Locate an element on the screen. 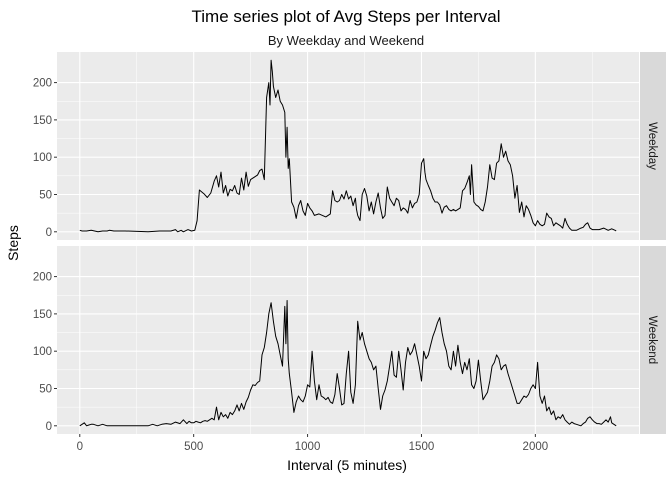 This screenshot has height=480, width=672. x-tick-label: 500 is located at coordinates (193, 447).